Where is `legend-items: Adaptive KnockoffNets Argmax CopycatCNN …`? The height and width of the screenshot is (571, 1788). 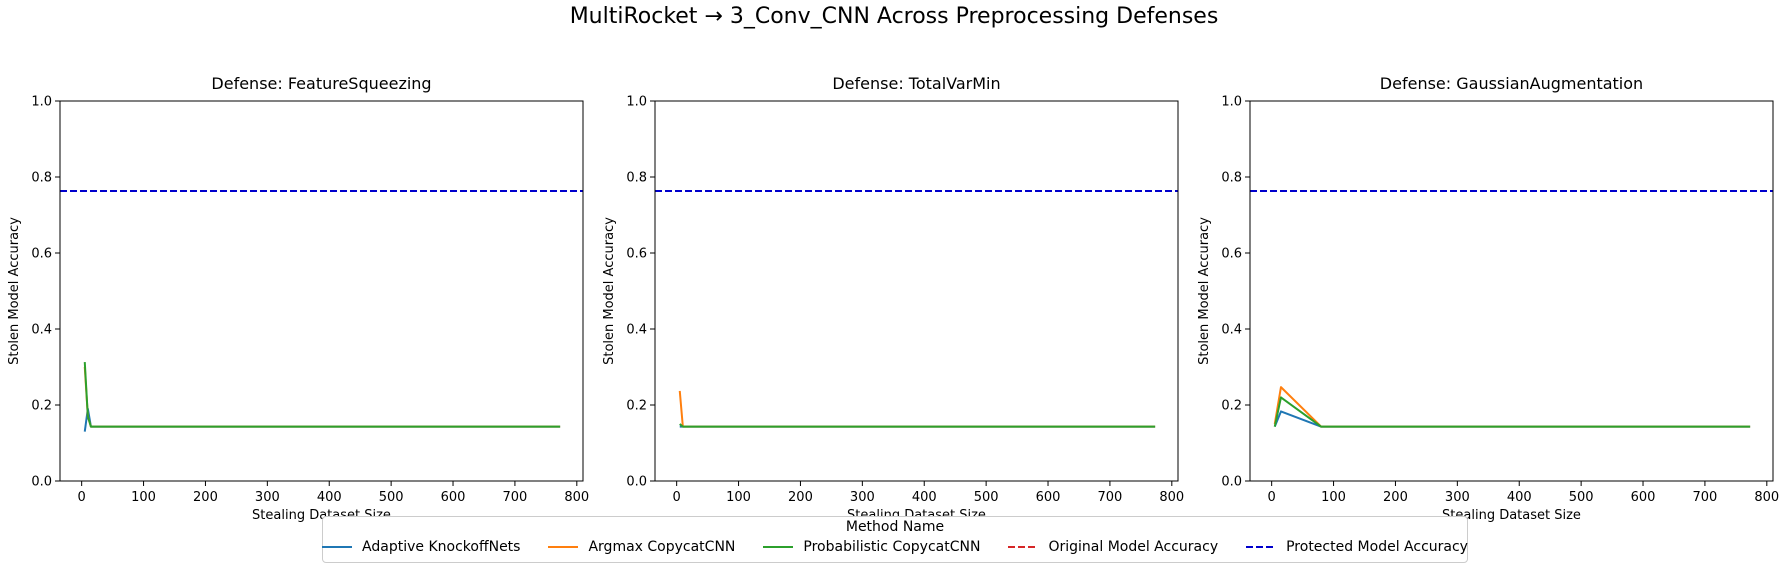 legend-items: Adaptive KnockoffNets Argmax CopycatCNN … is located at coordinates (895, 547).